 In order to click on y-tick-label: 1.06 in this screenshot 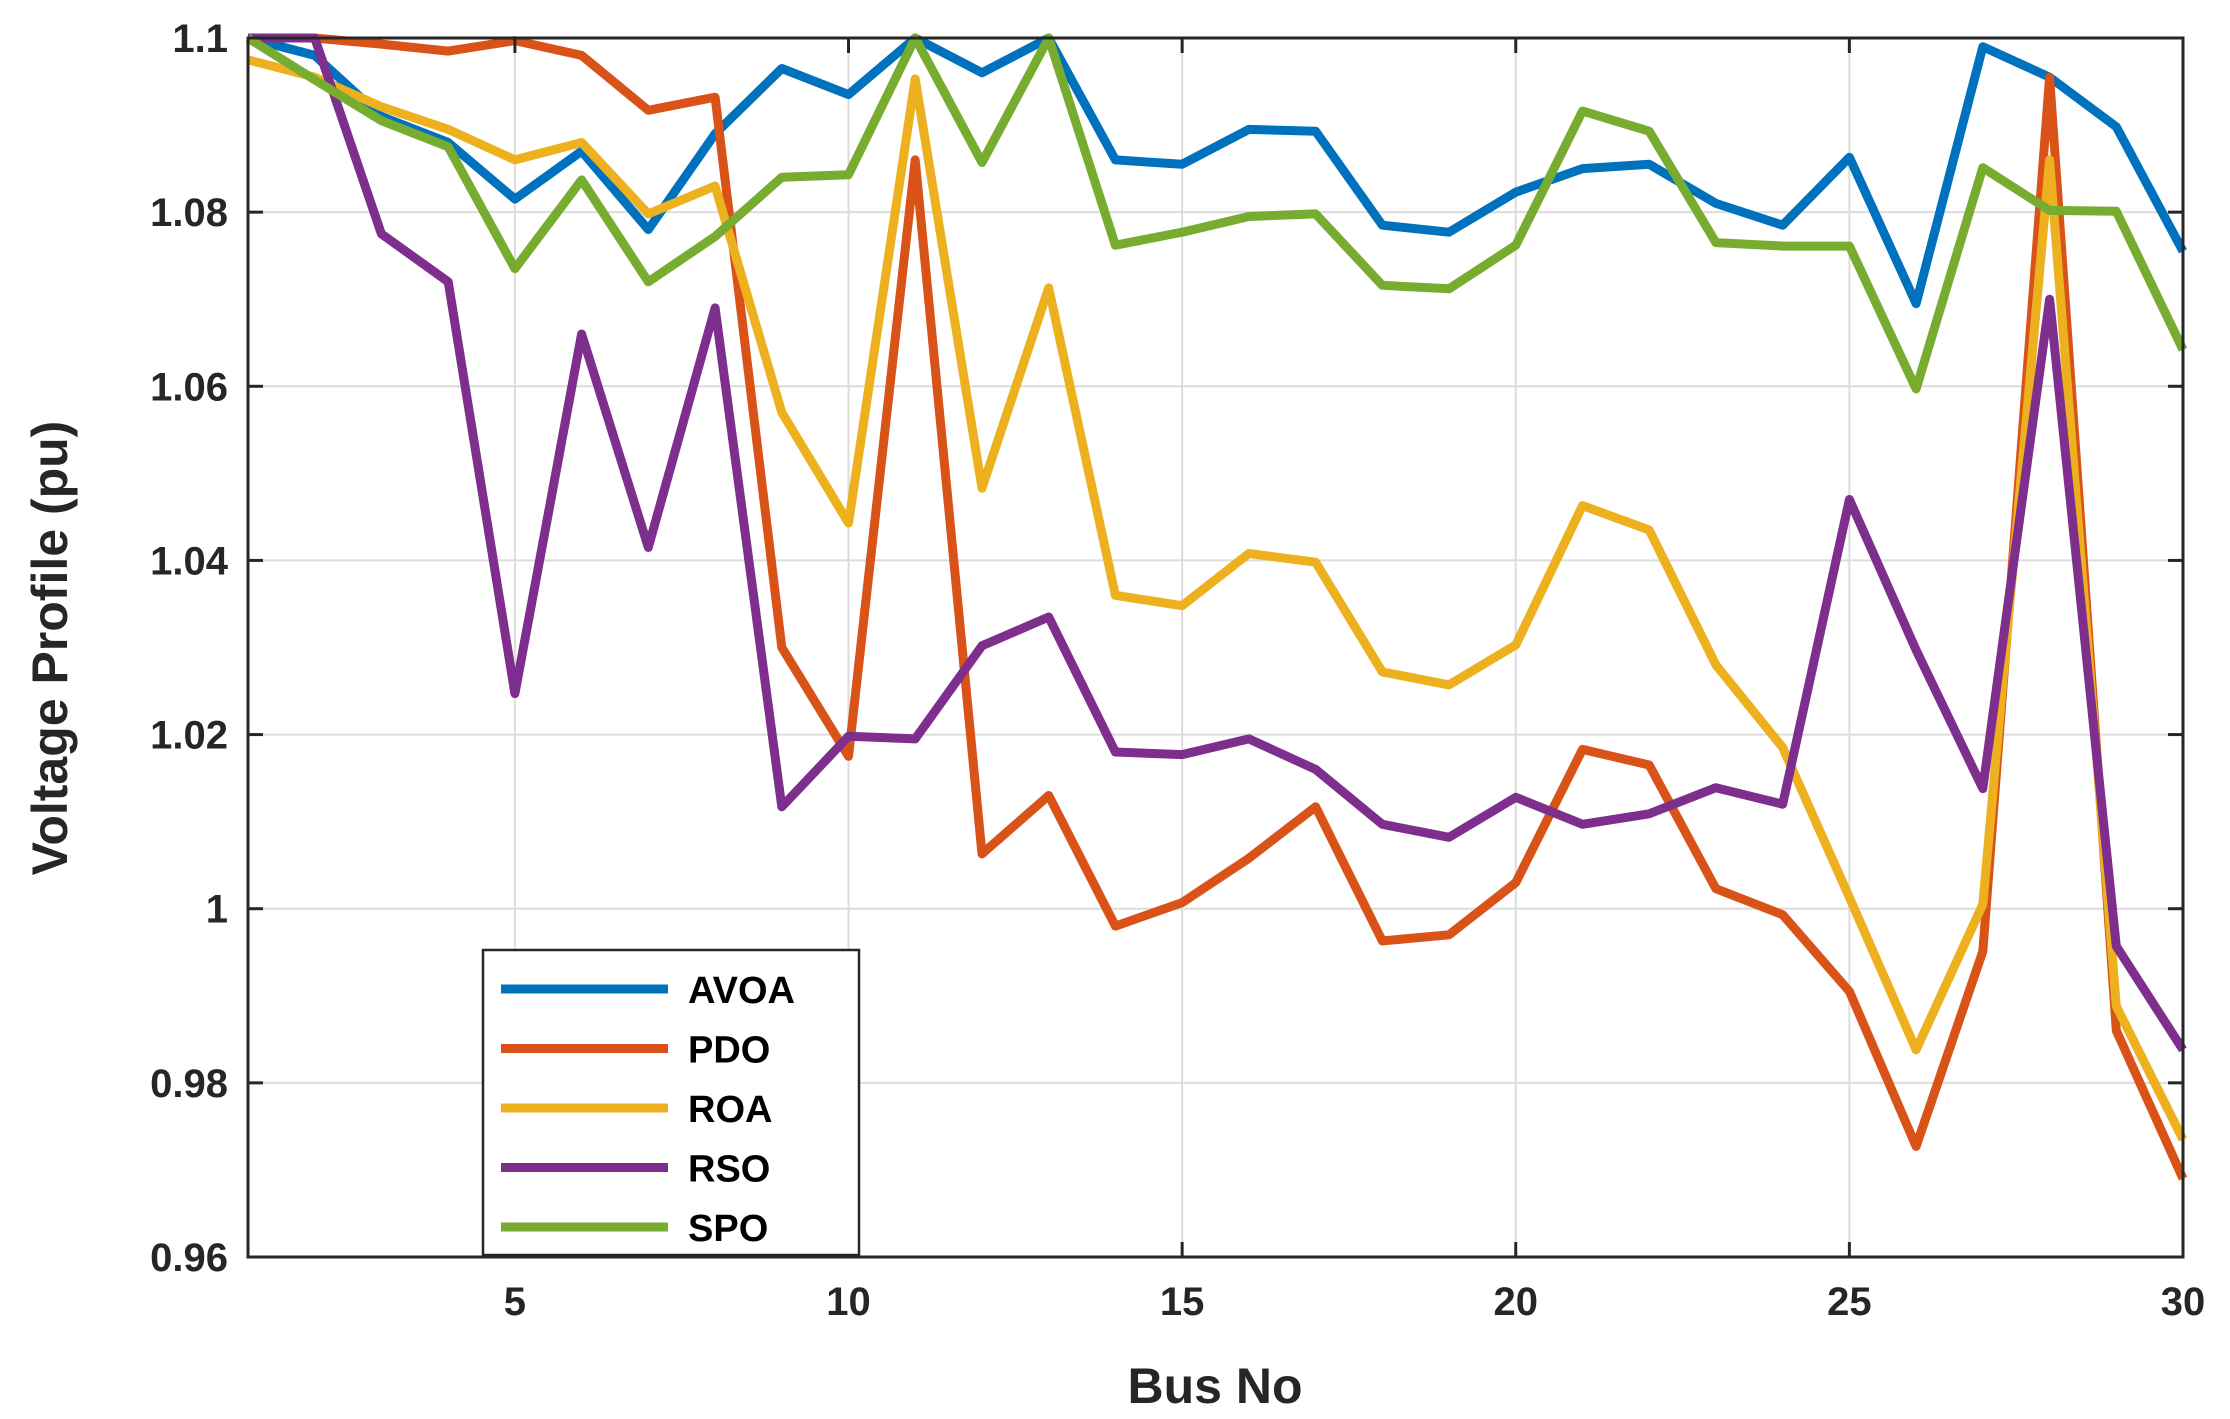, I will do `click(189, 387)`.